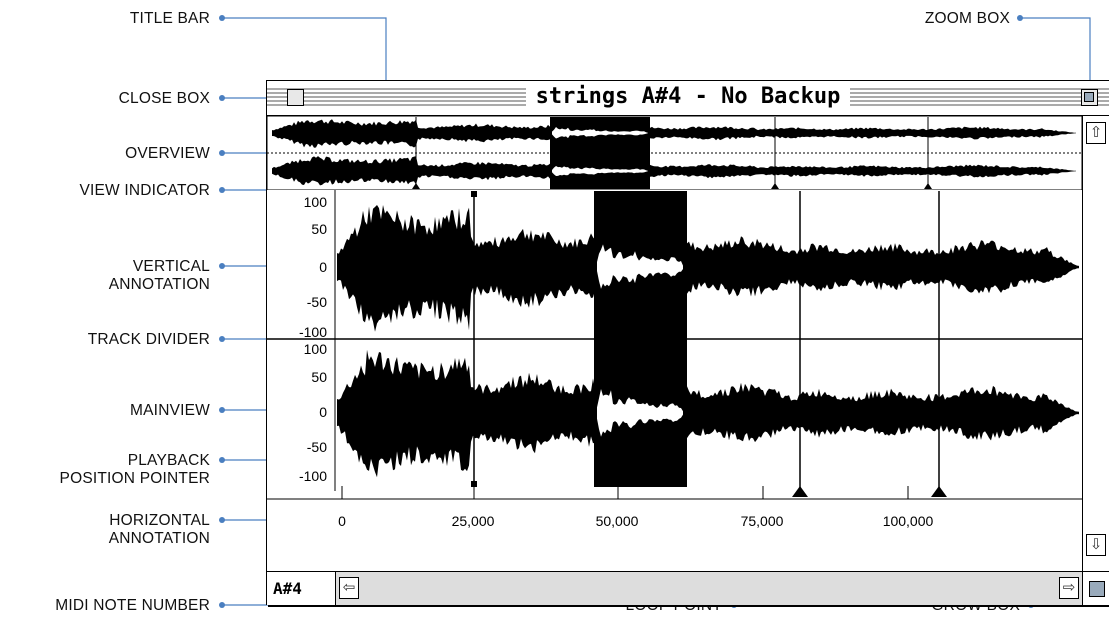 This screenshot has width=1109, height=627. I want to click on scroll-down-icon: ⇩, so click(1096, 545).